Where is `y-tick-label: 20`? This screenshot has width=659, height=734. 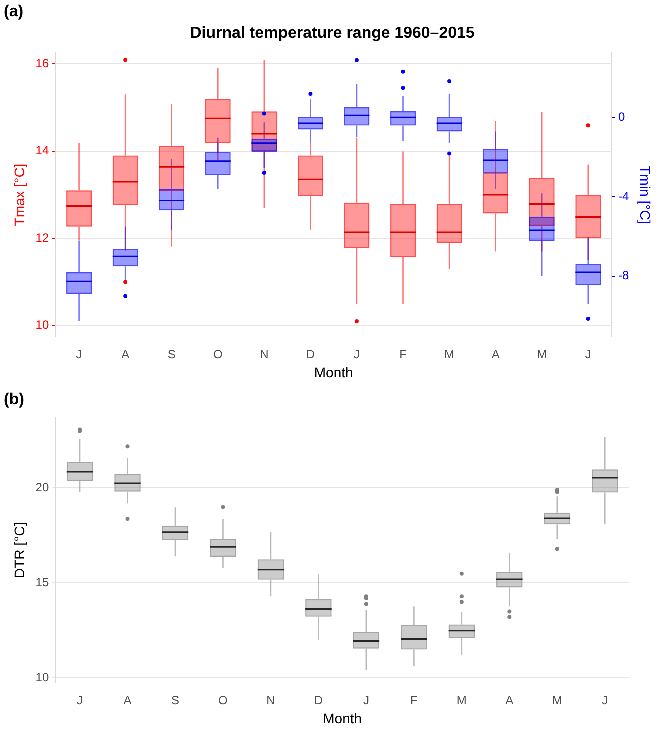 y-tick-label: 20 is located at coordinates (43, 487).